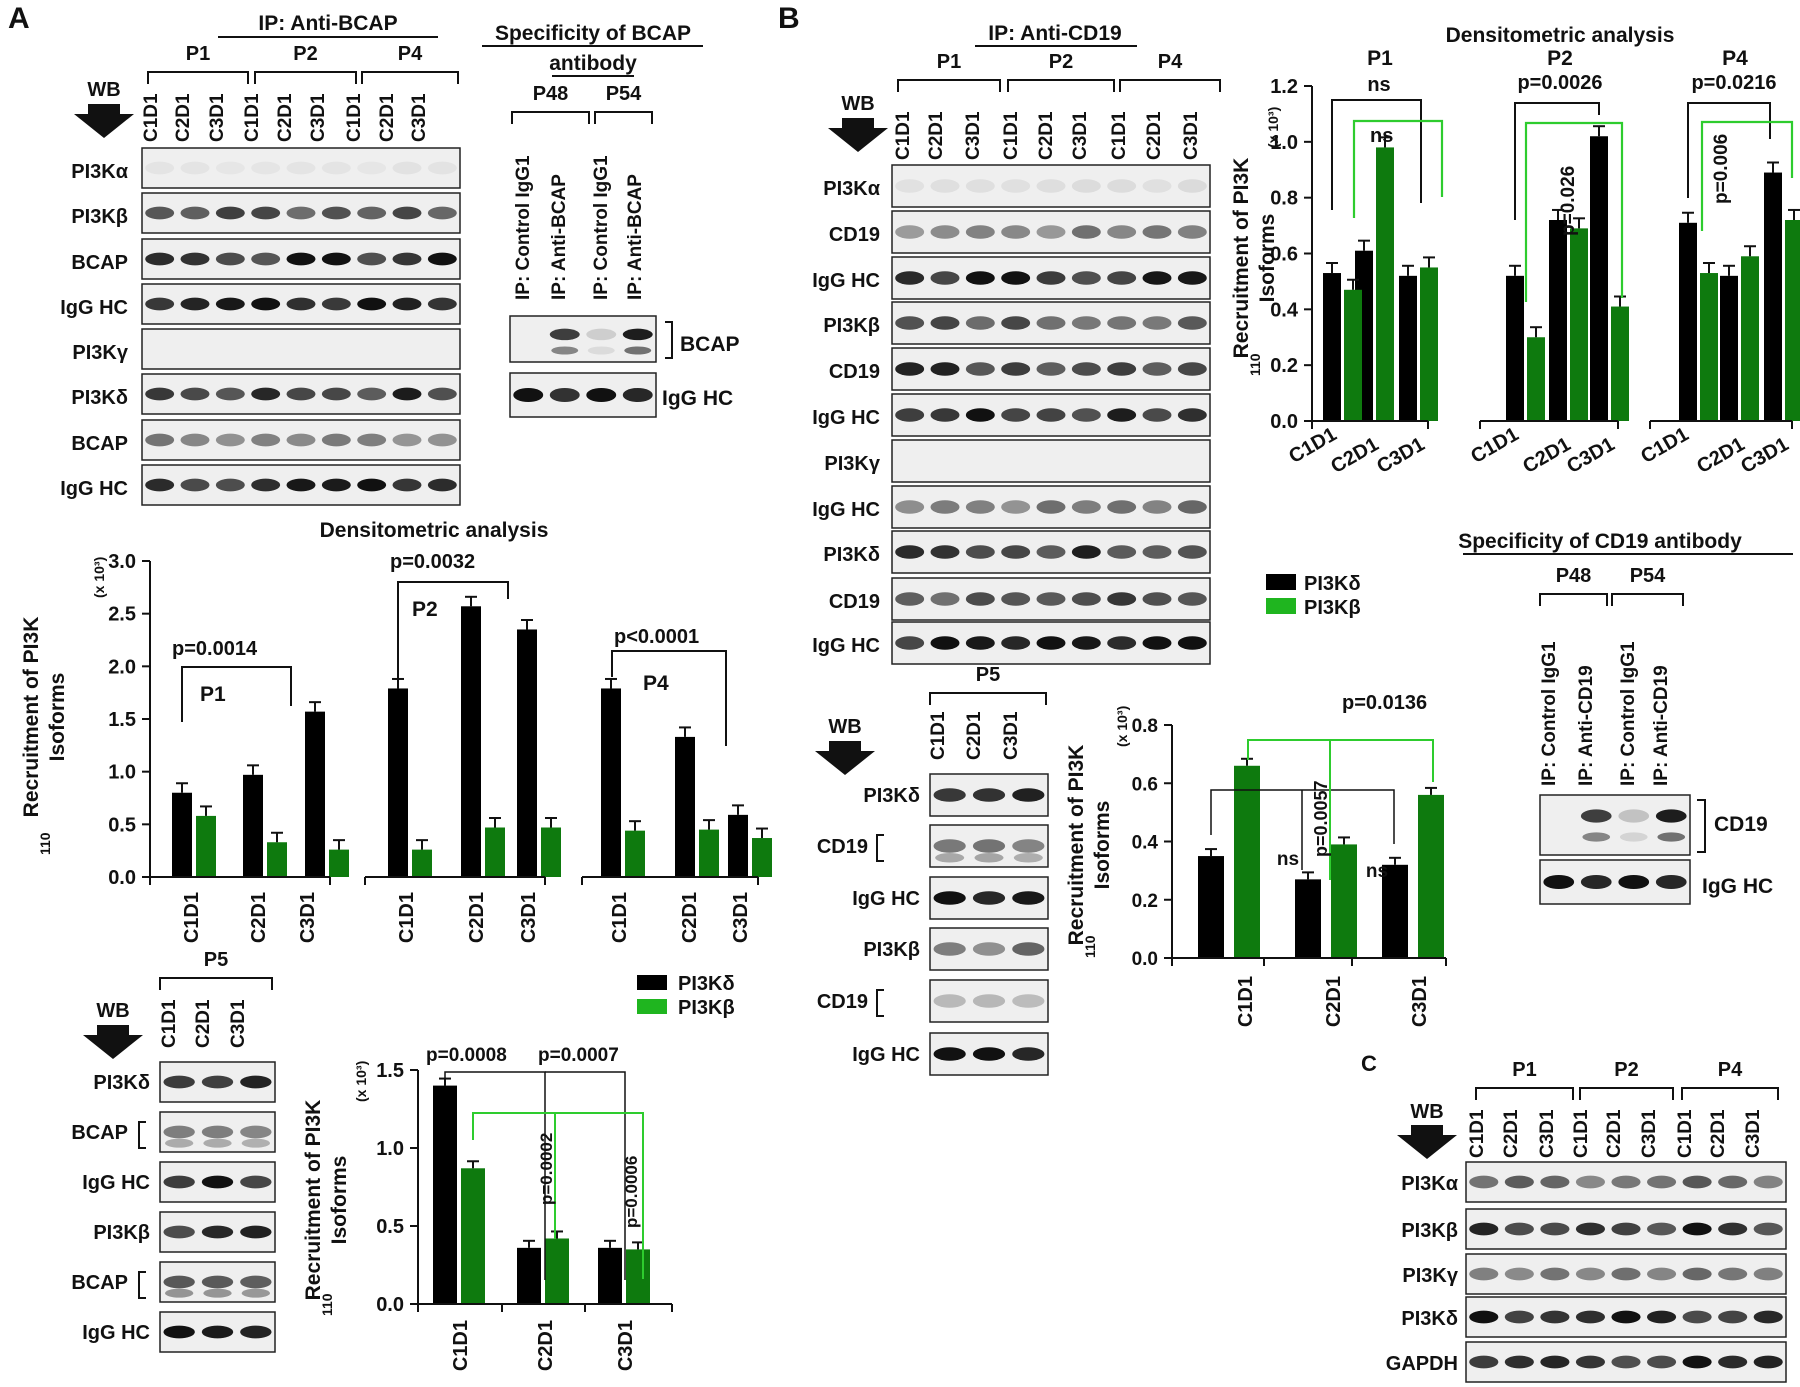  What do you see at coordinates (1648, 576) in the screenshot?
I see `group-label: P54` at bounding box center [1648, 576].